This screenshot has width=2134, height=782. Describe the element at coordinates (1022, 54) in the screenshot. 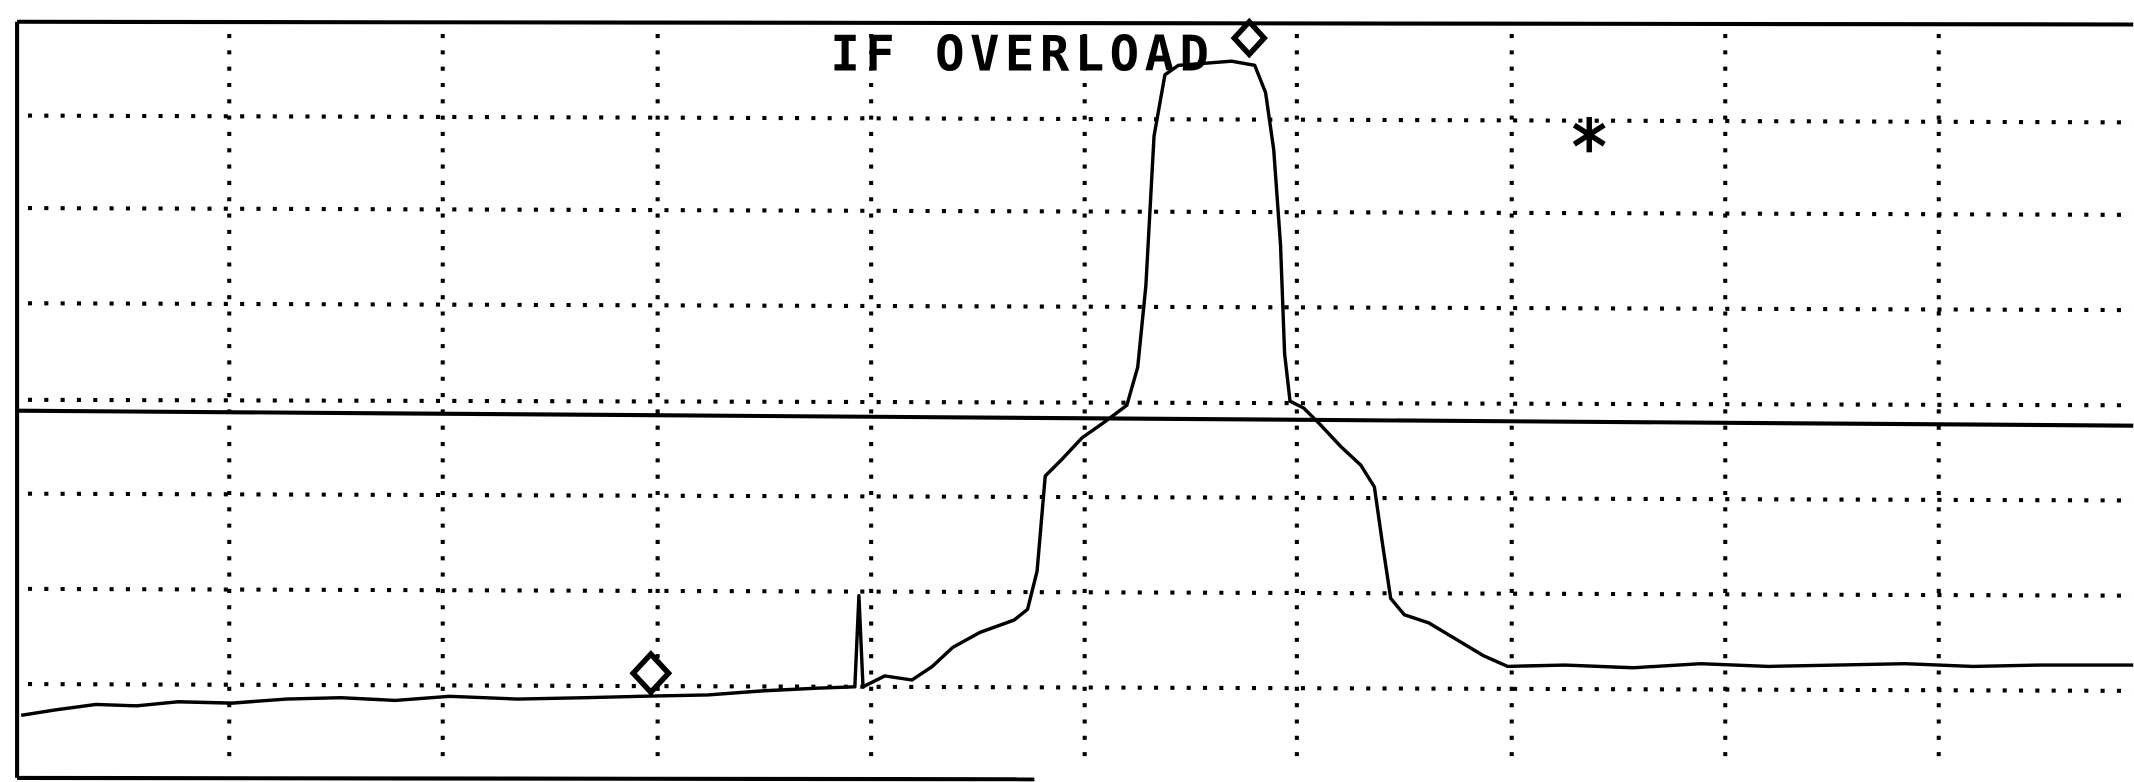

I see `annotation: IF OVERLOAD` at that location.